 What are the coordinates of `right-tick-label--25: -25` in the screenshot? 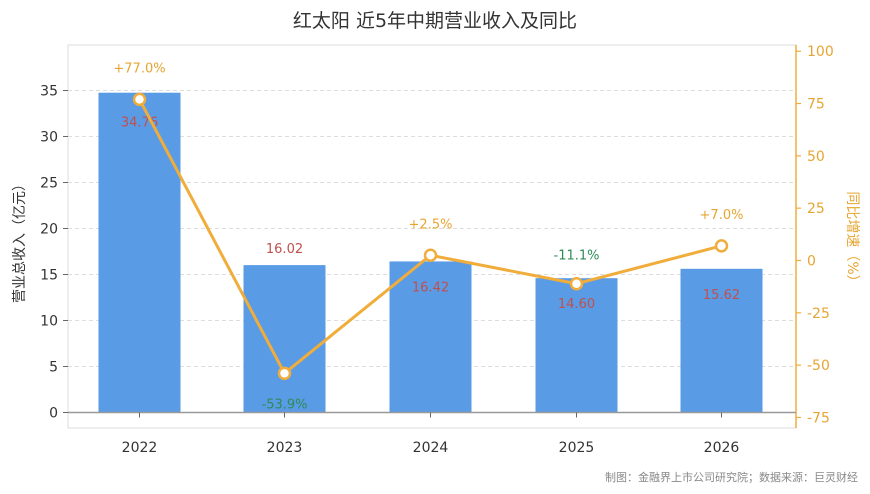 It's located at (818, 314).